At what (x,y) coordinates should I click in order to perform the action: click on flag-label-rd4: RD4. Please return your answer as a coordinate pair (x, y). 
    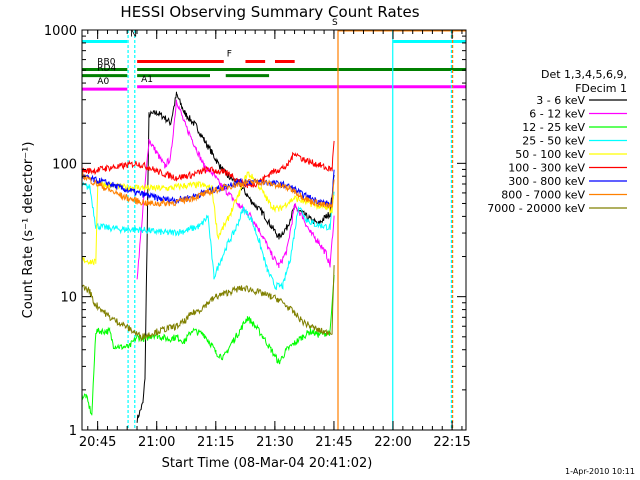
    Looking at the image, I should click on (106, 69).